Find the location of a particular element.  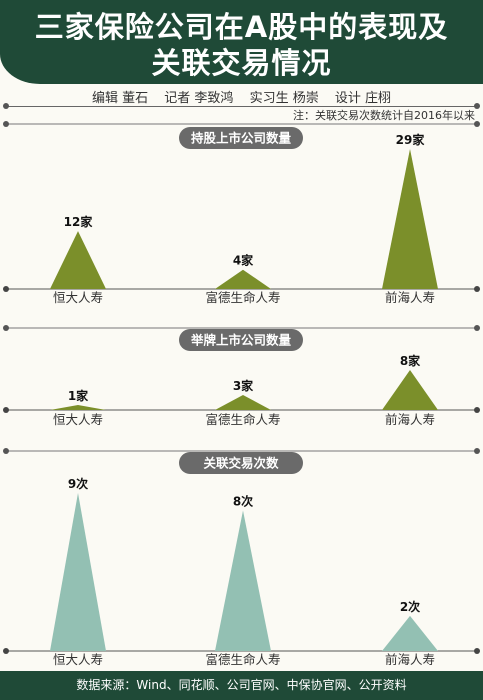

page-title-line-1: 三家保险公司在A股中的表现及 is located at coordinates (241, 27).